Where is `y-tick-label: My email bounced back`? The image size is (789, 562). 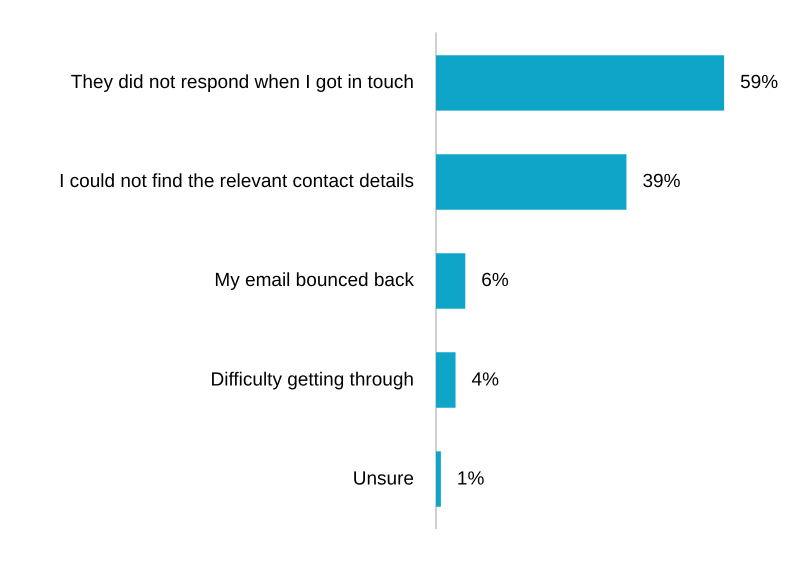
y-tick-label: My email bounced back is located at coordinates (314, 281).